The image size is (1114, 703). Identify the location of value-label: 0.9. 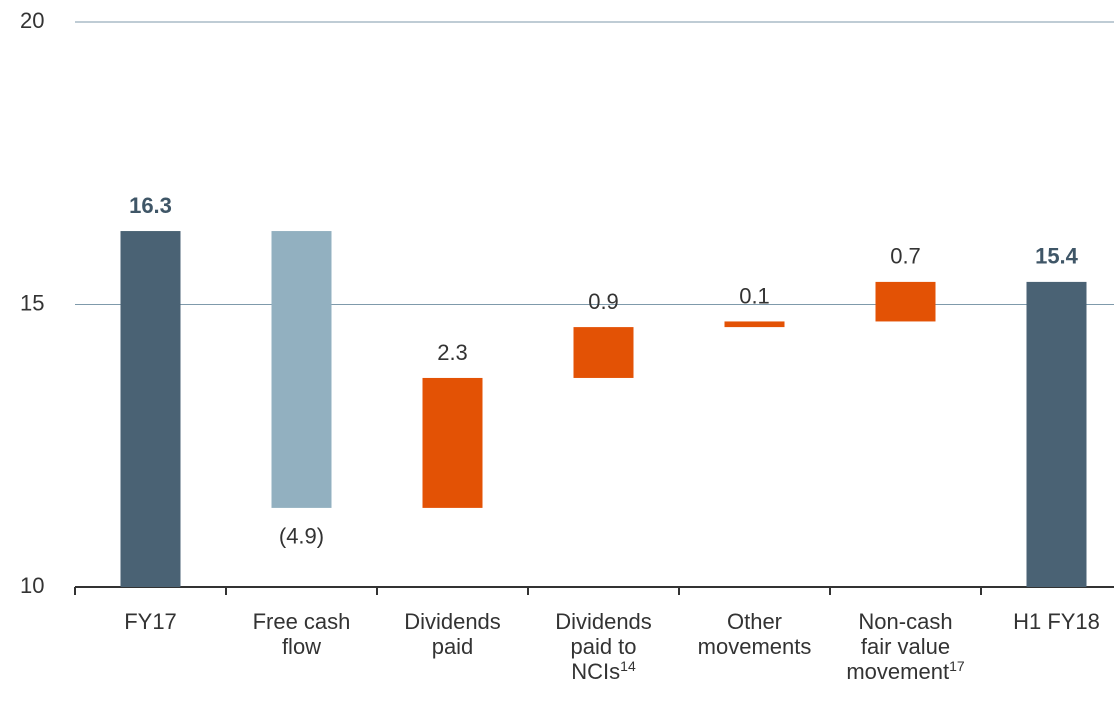
(603, 301).